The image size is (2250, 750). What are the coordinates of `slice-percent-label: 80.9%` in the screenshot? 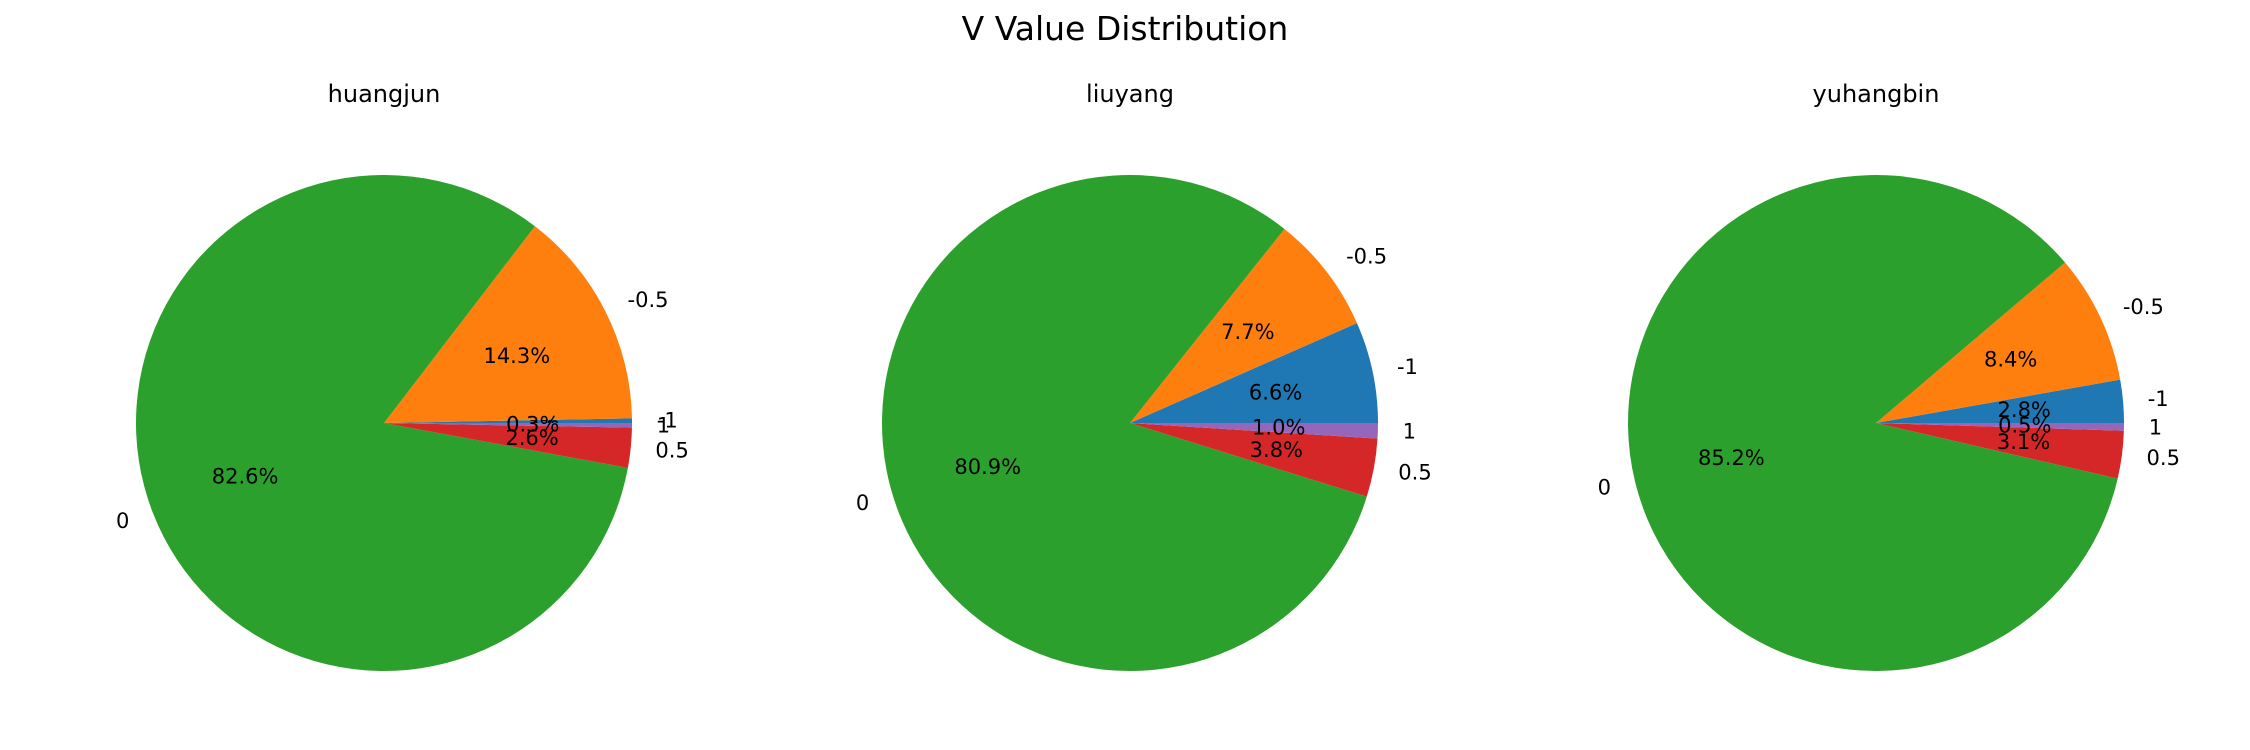 It's located at (987, 467).